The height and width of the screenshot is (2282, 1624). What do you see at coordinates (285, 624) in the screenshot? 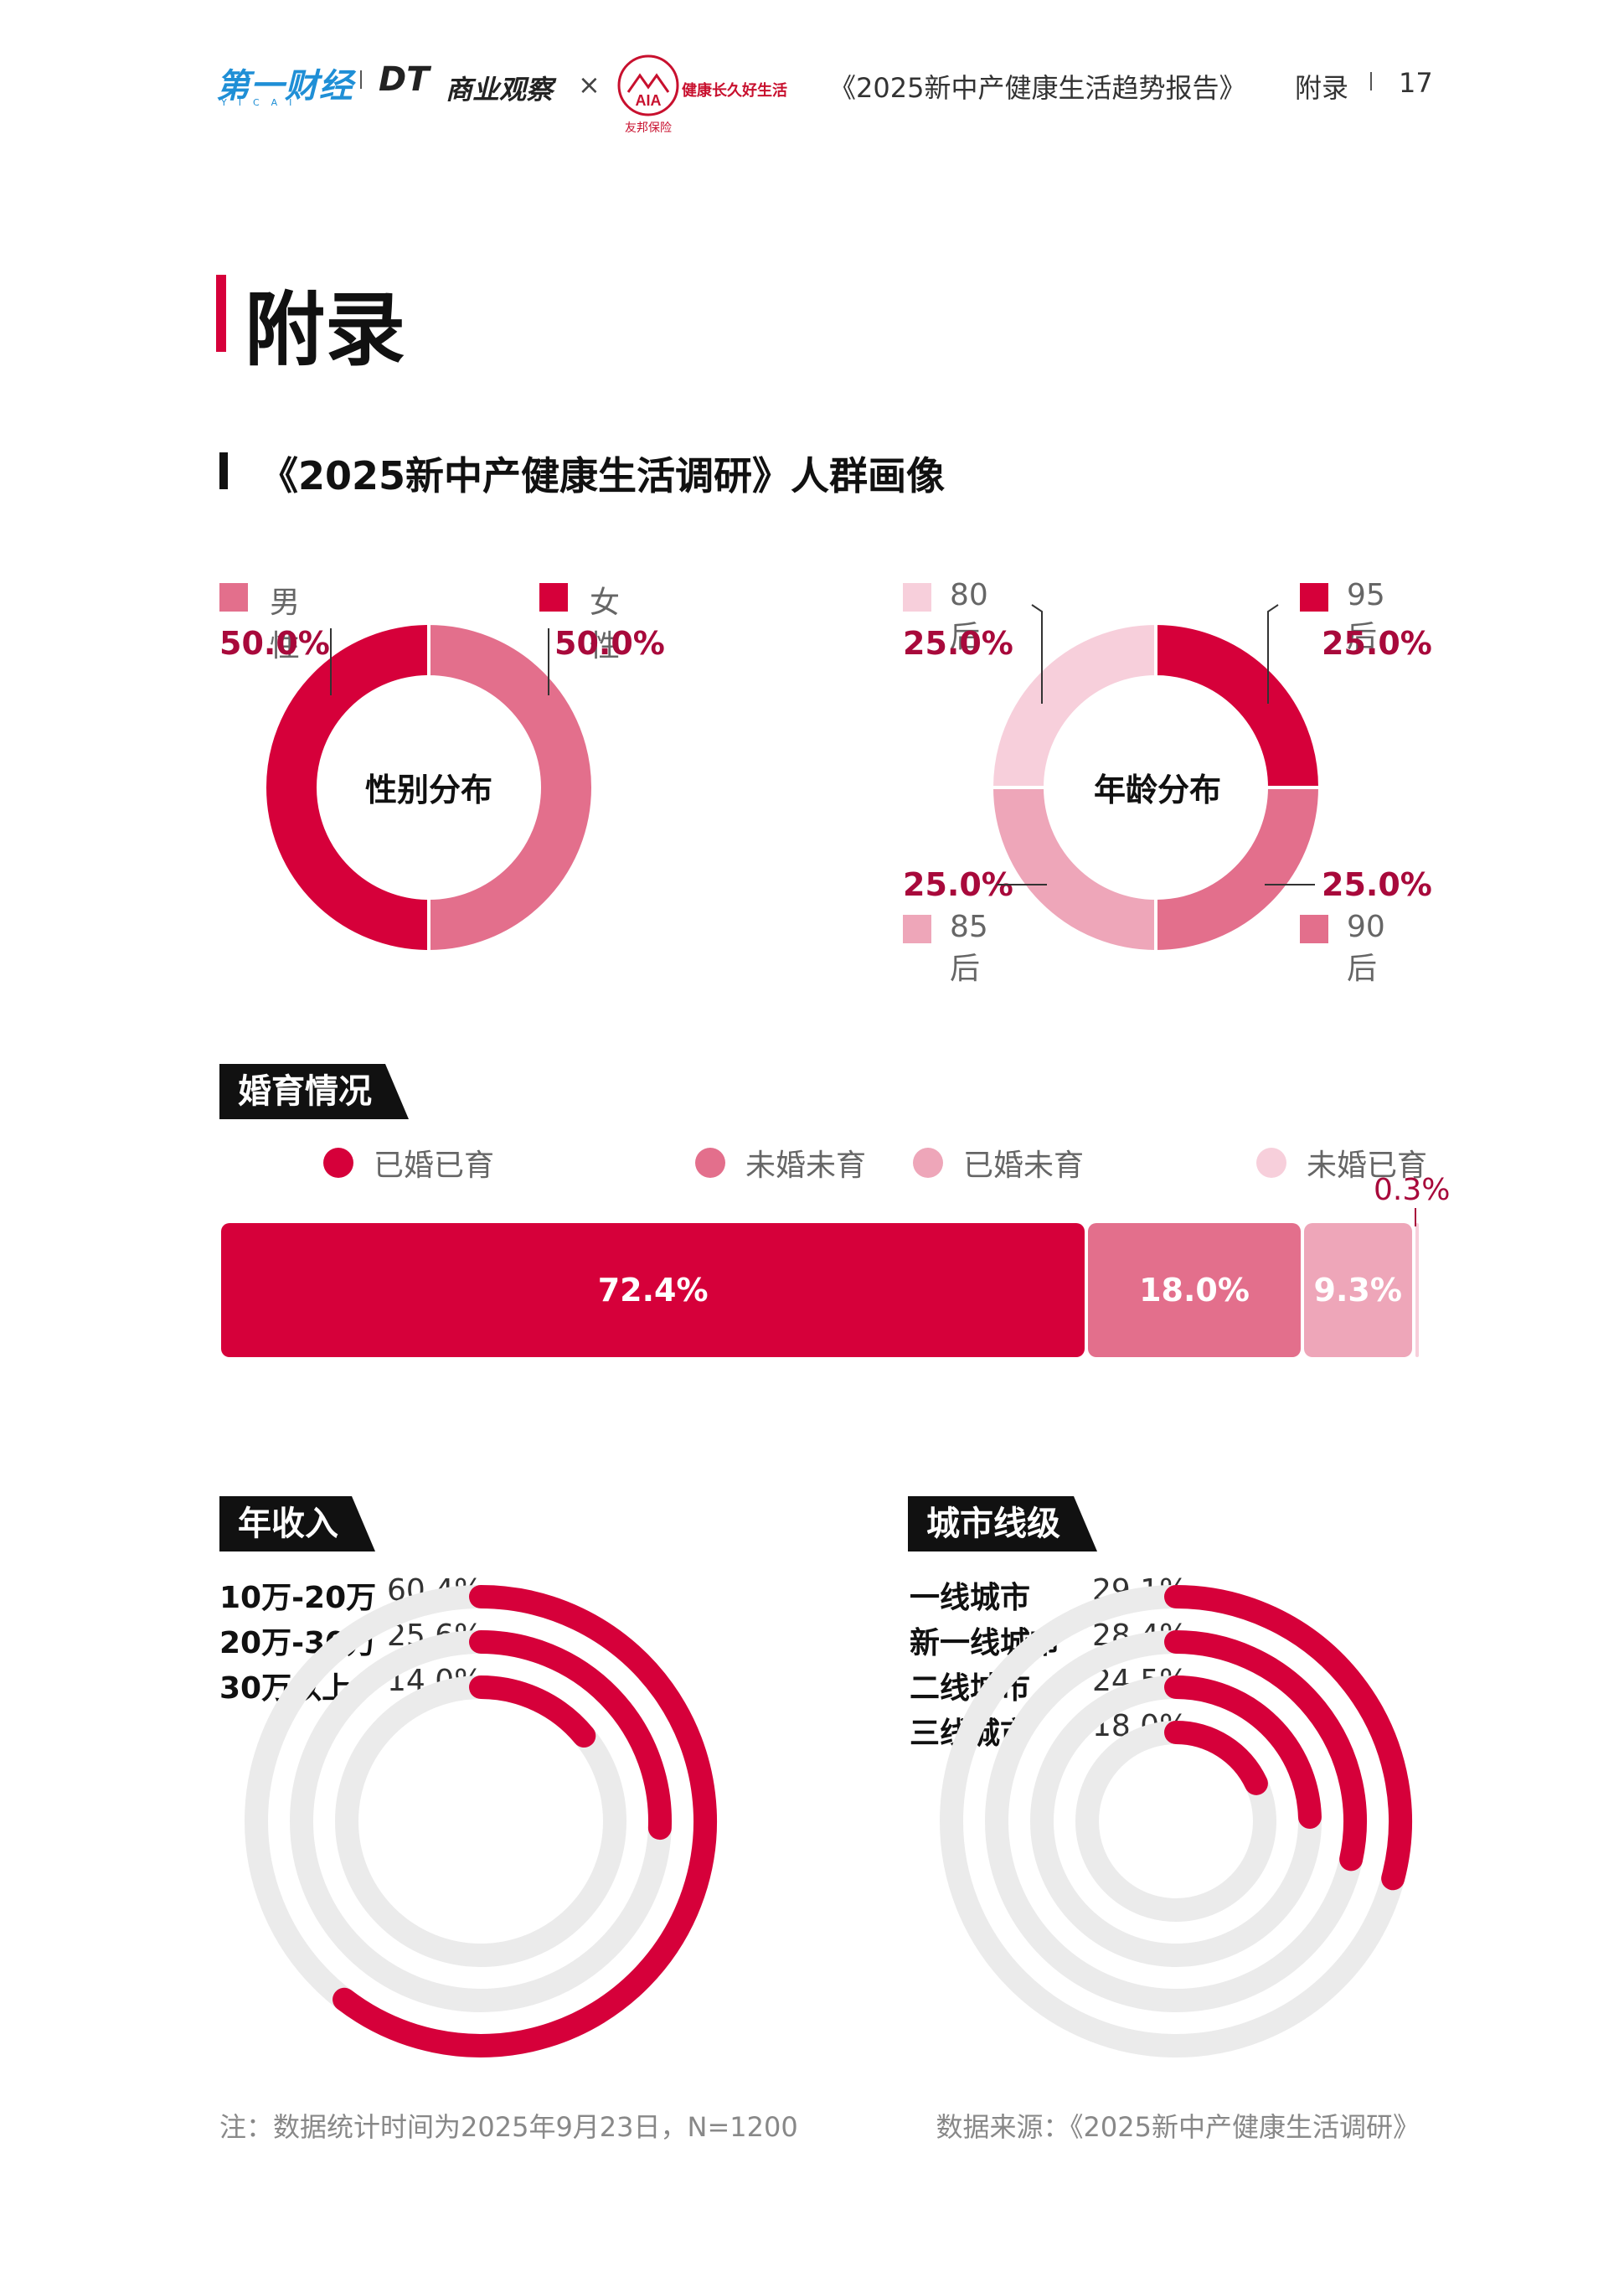
I see `legend-label-male: 男性` at bounding box center [285, 624].